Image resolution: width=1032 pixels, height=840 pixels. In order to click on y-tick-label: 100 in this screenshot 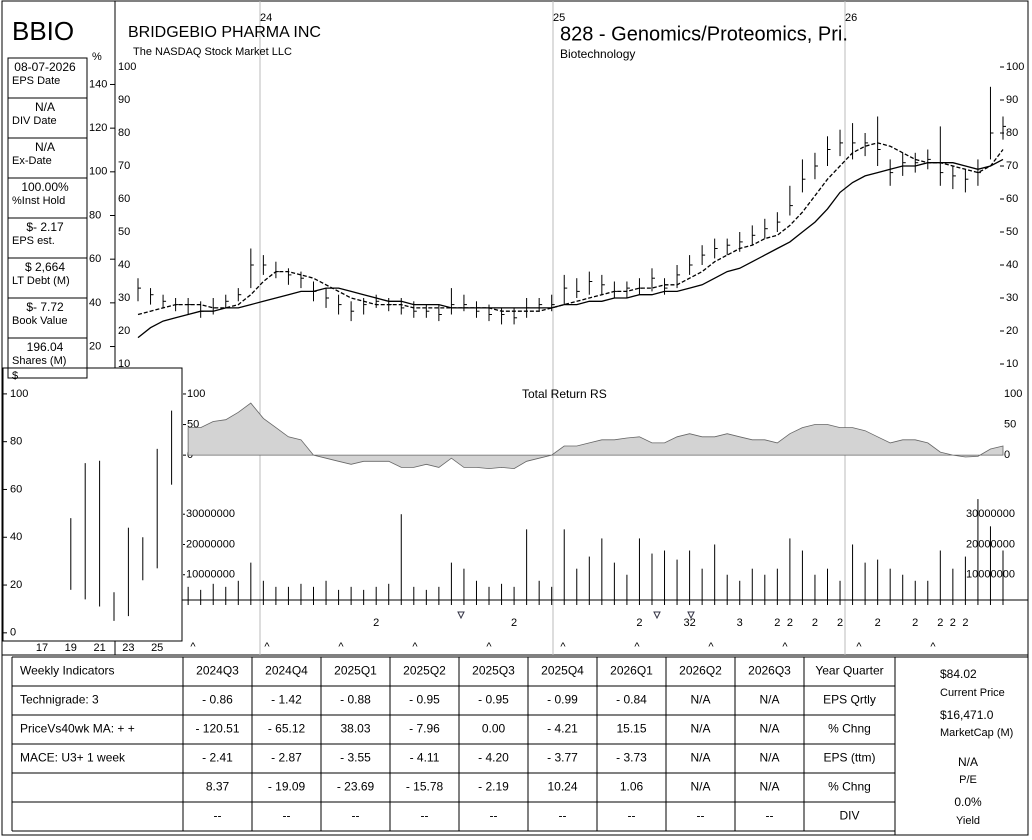, I will do `click(127, 67)`.